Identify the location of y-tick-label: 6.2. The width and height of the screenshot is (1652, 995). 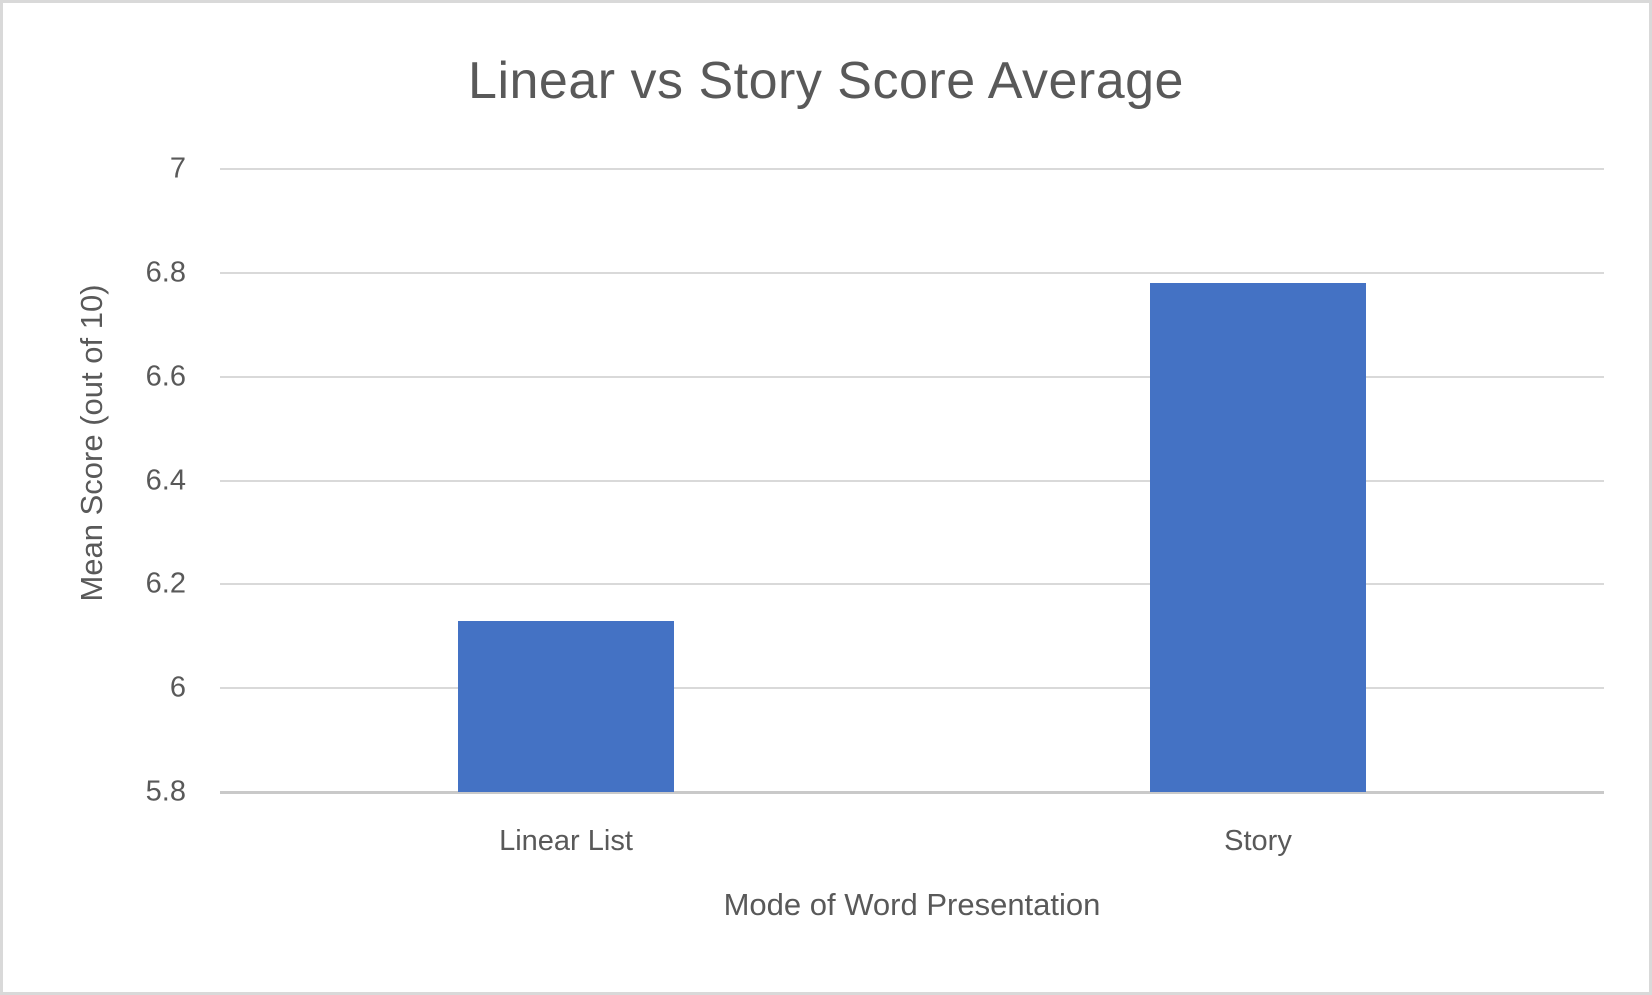
(165, 583).